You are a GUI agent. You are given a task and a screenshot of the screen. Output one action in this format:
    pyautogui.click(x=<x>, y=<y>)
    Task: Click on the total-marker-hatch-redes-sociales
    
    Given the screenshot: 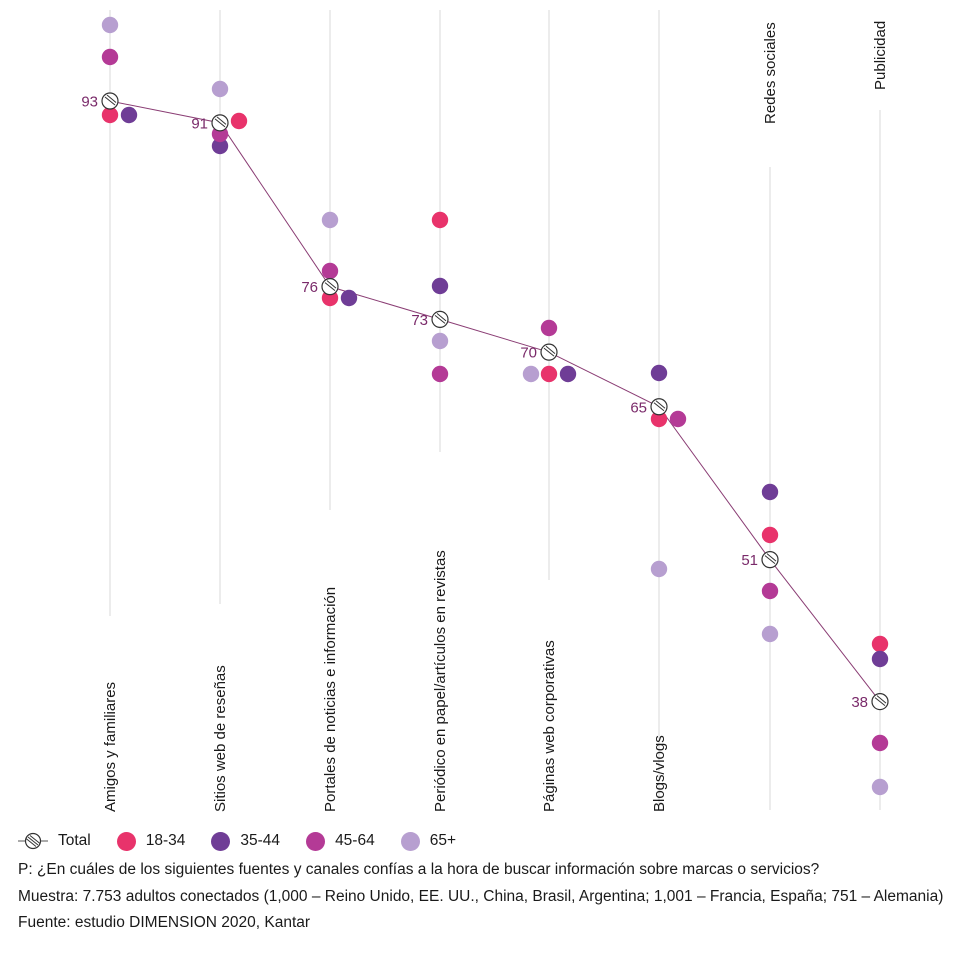 What is the action you would take?
    pyautogui.click(x=770, y=560)
    